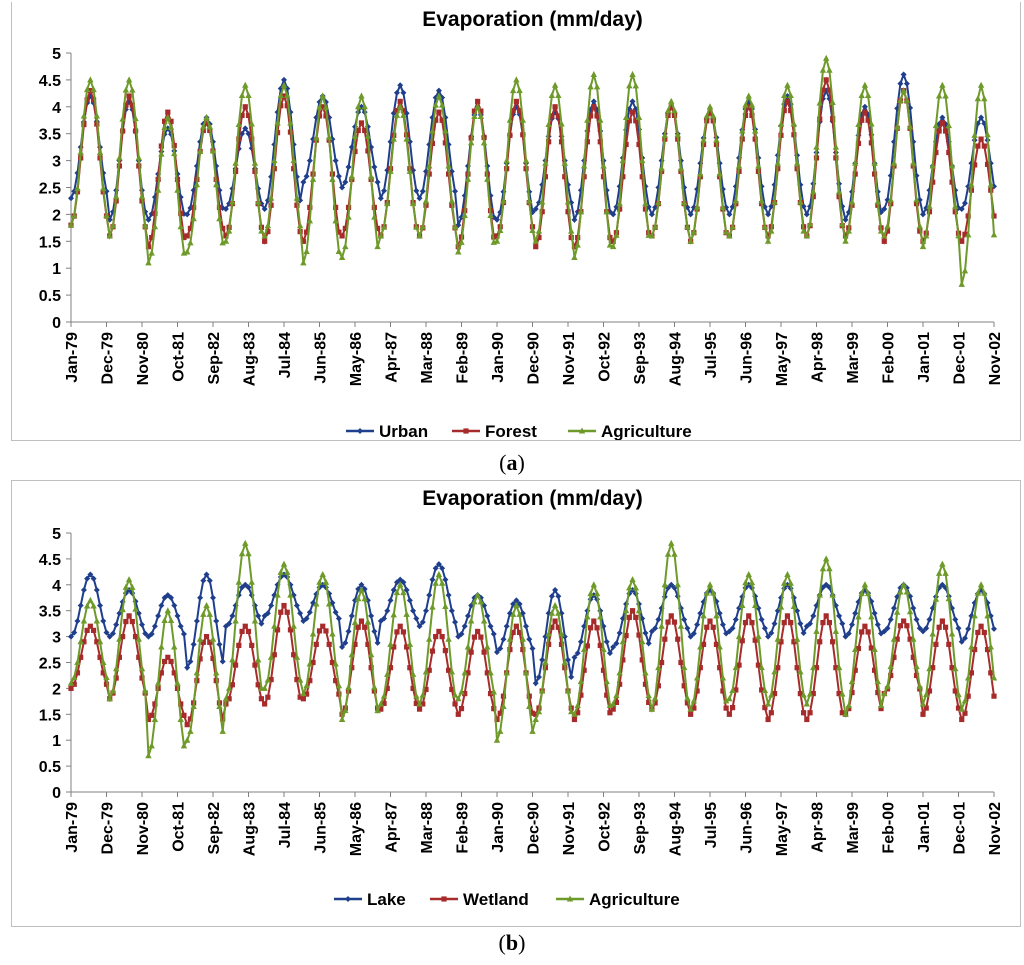  Describe the element at coordinates (56, 323) in the screenshot. I see `y-tick-label: 0` at that location.